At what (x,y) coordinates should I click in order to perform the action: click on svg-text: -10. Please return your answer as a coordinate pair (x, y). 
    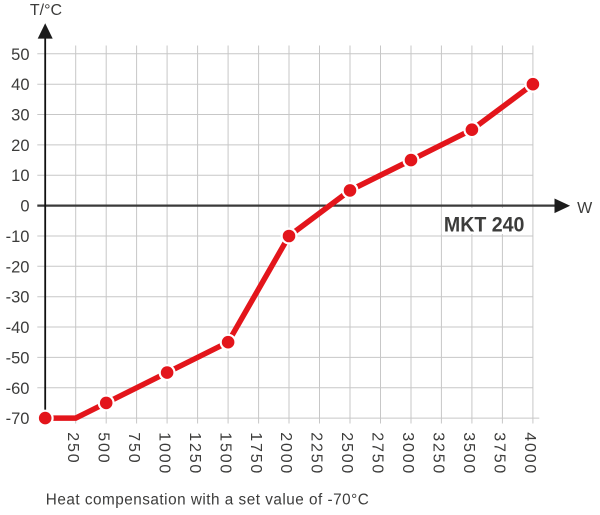
    Looking at the image, I should click on (18, 237).